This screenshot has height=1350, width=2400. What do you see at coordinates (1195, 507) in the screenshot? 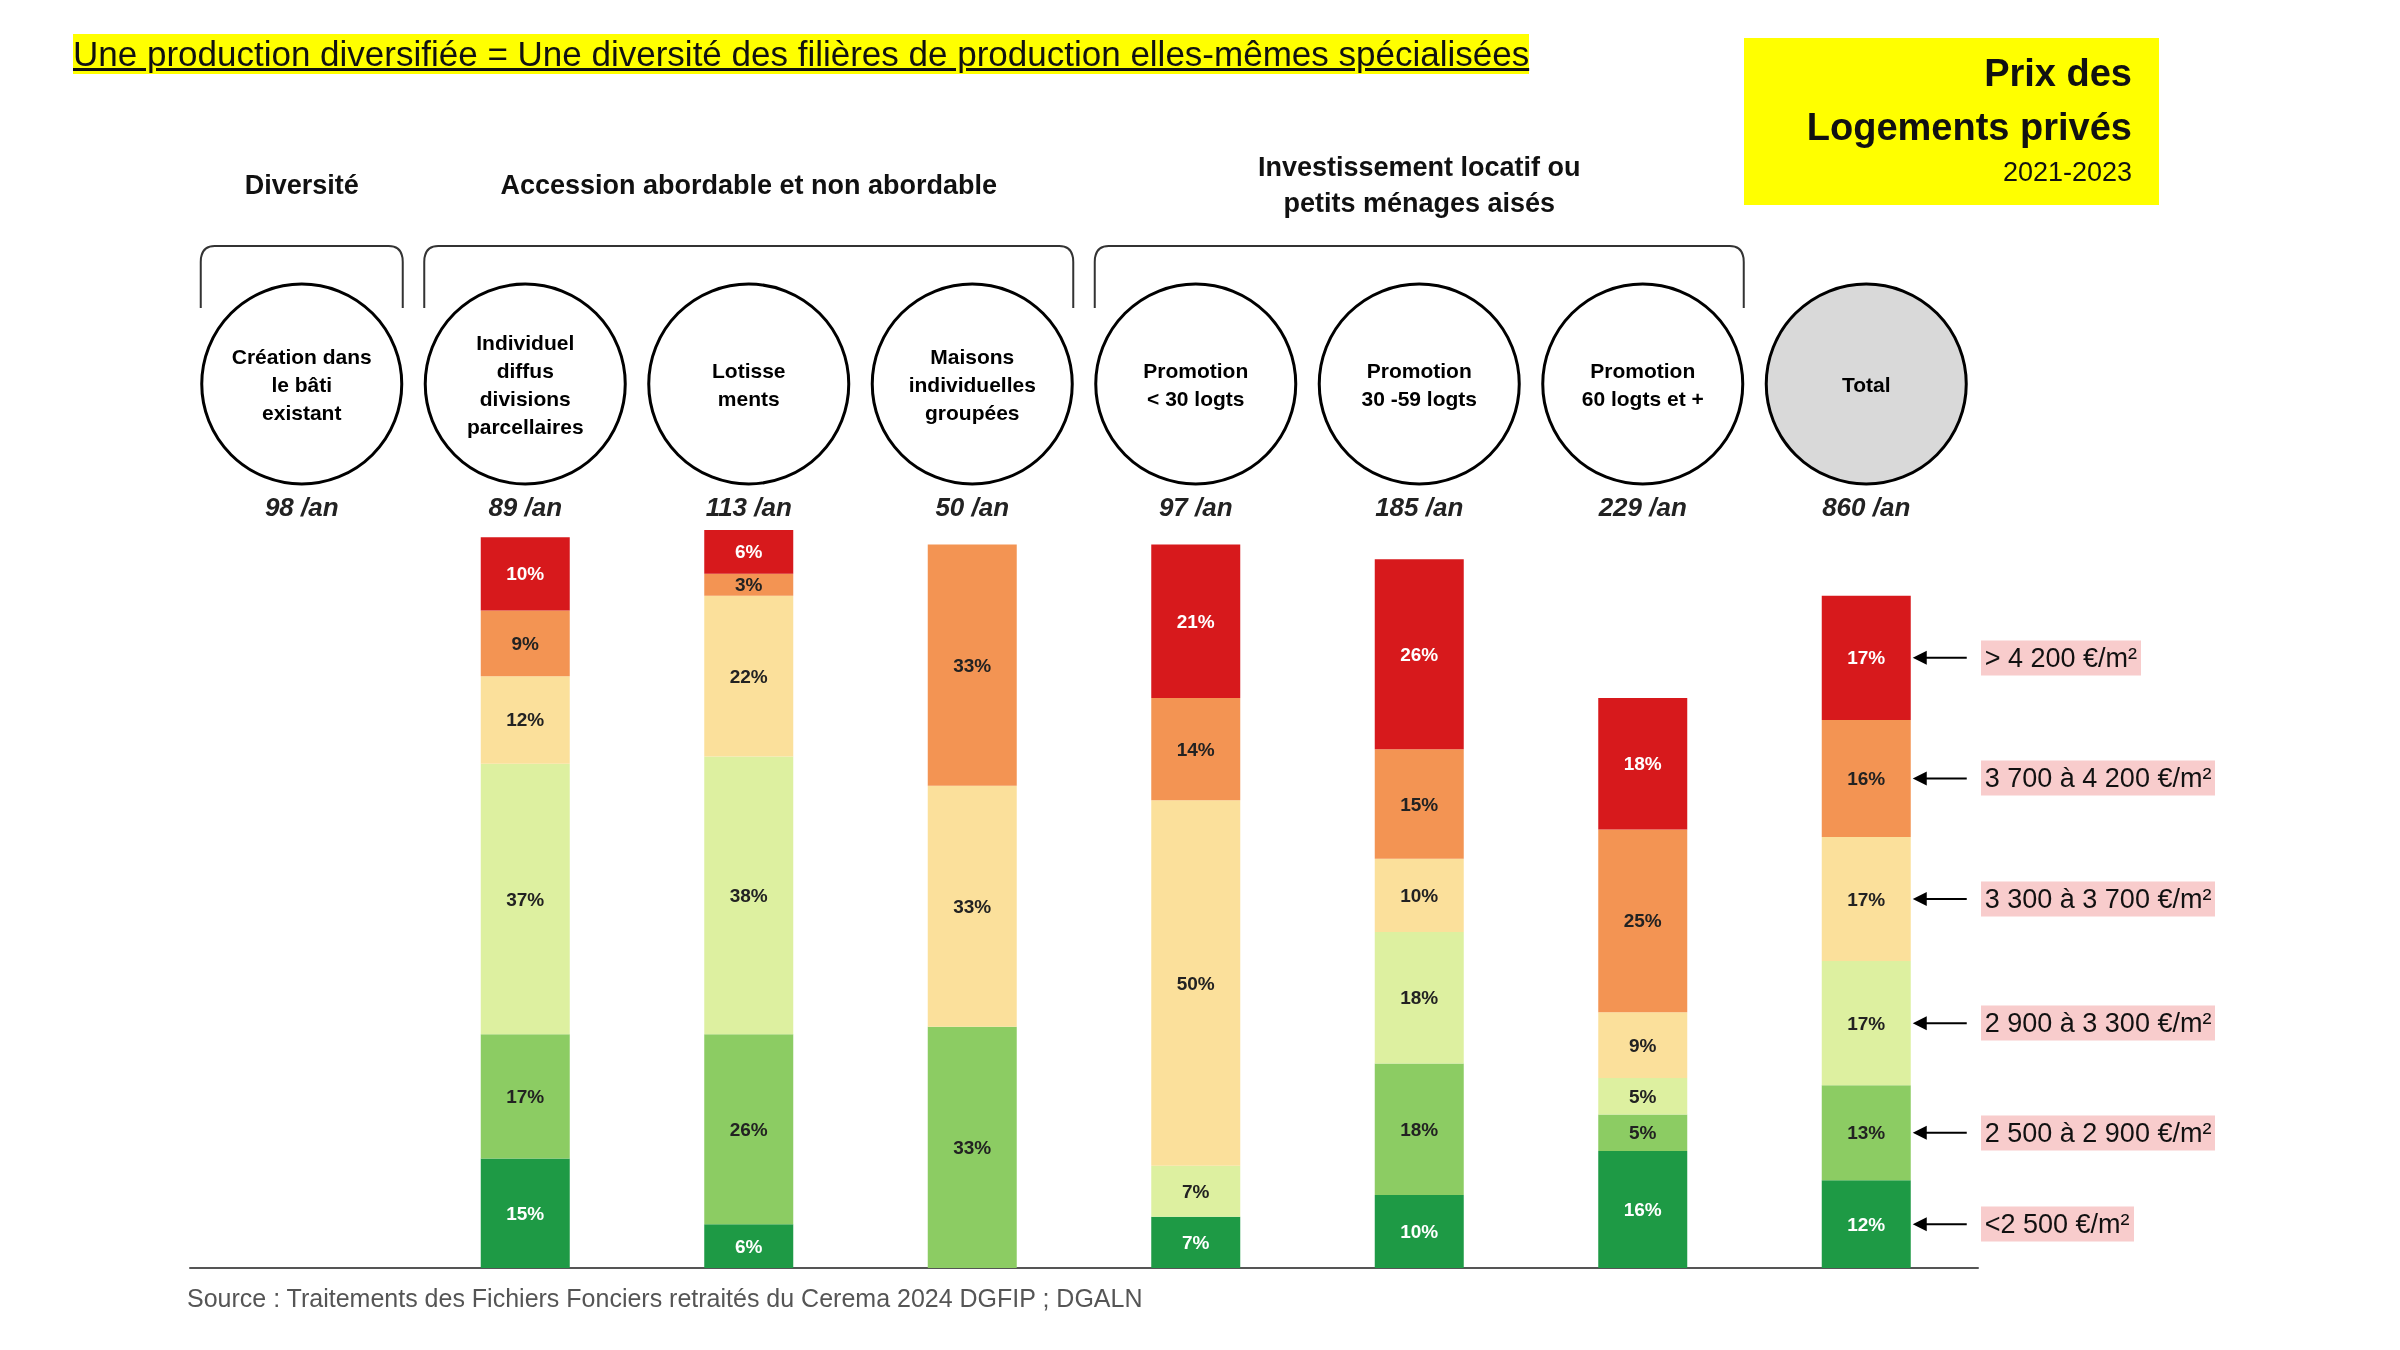
I see `text: 97 /an` at bounding box center [1195, 507].